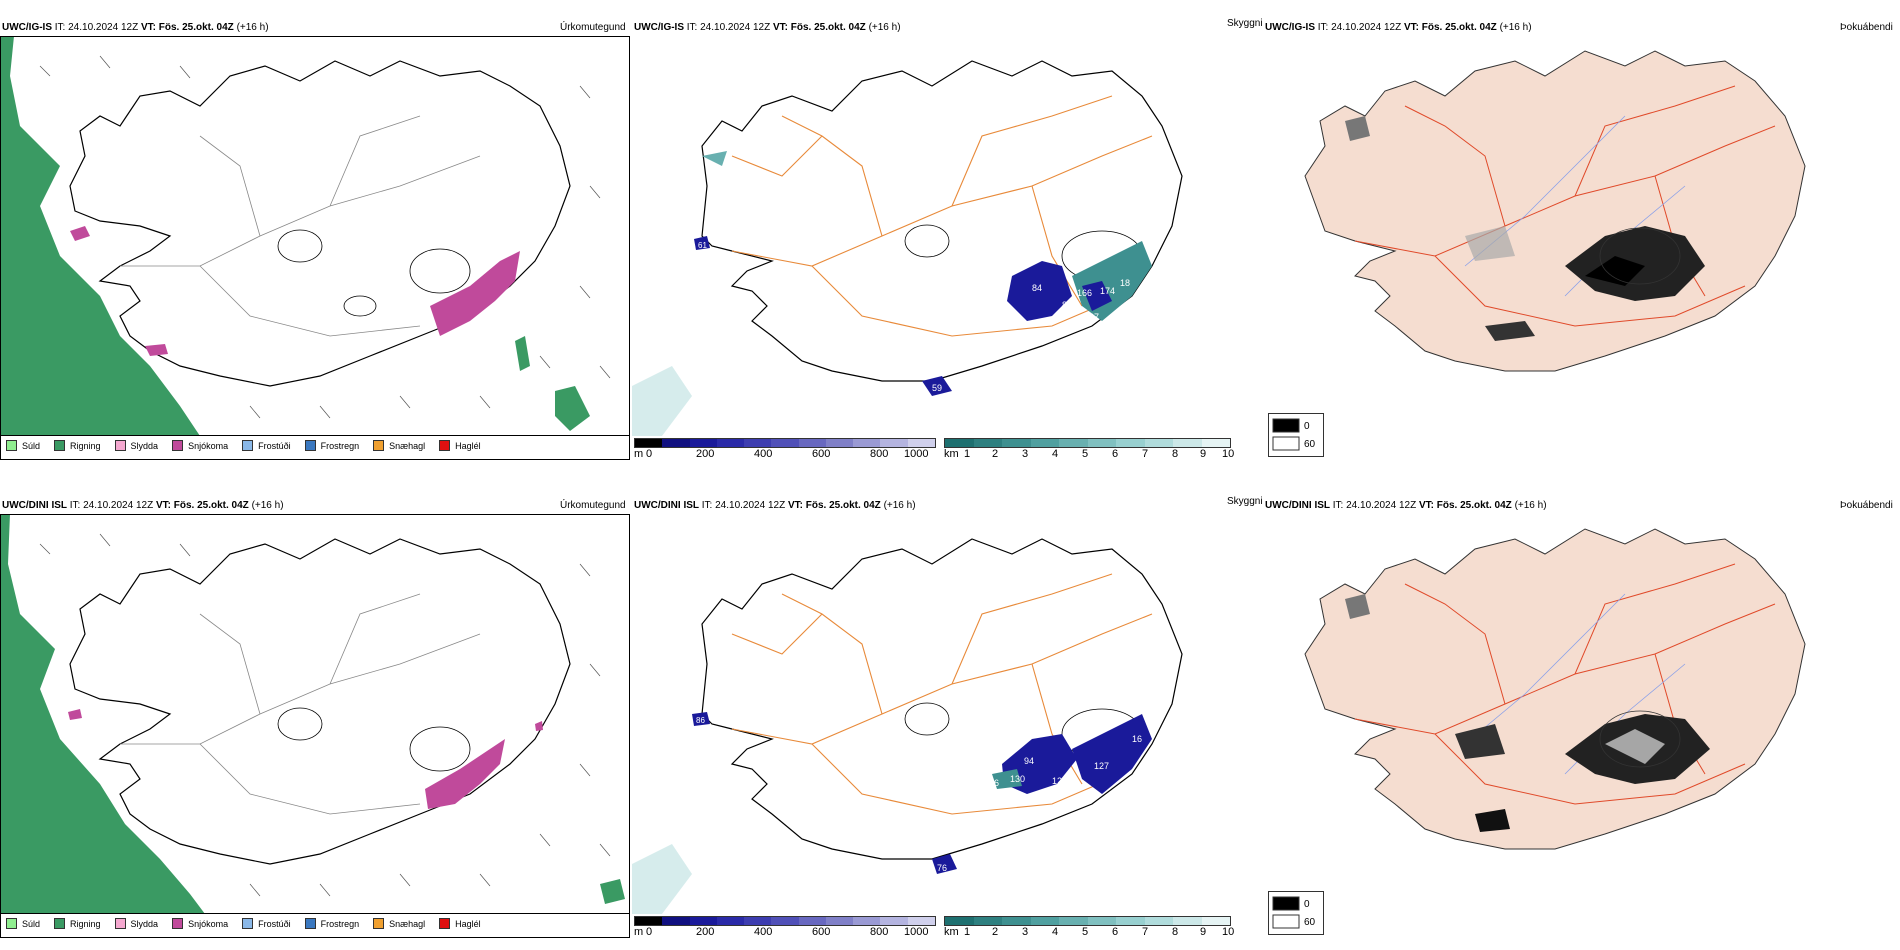  Describe the element at coordinates (1037, 288) in the screenshot. I see `cloud-label: 84` at that location.